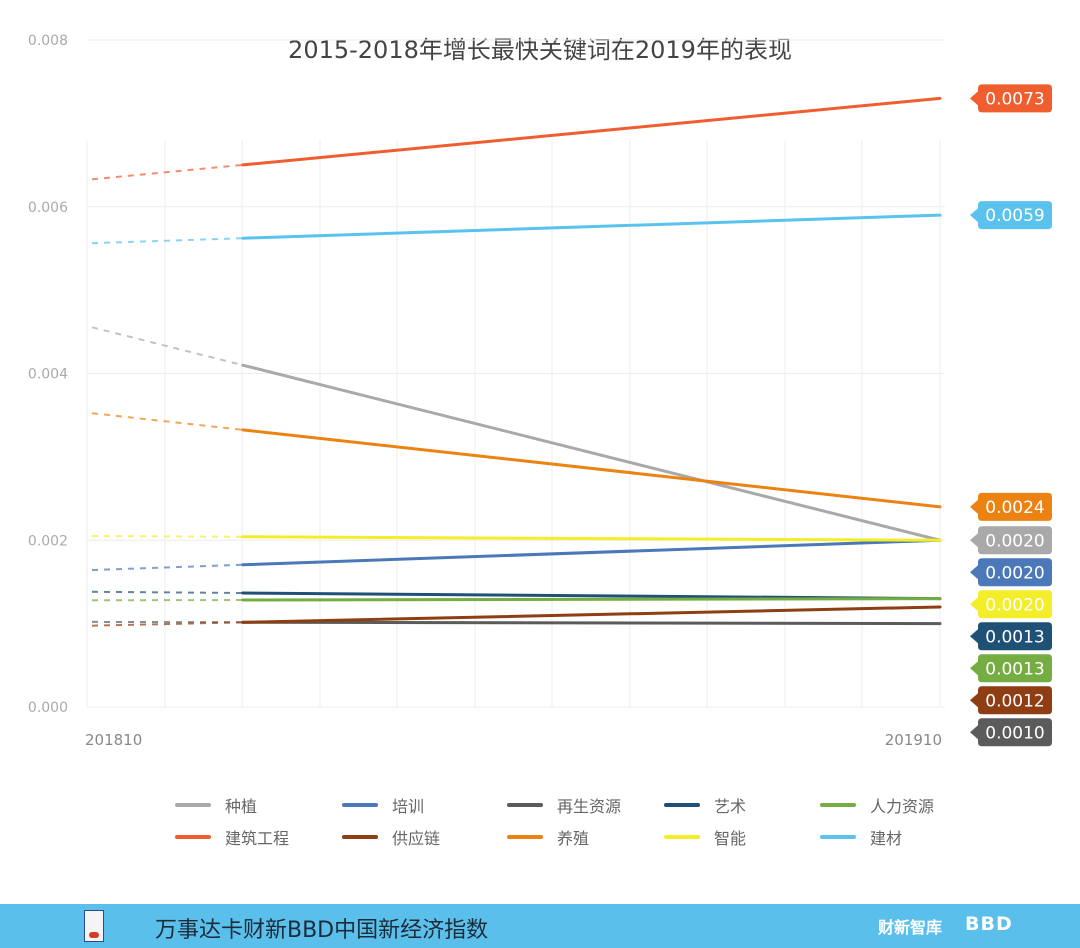 The width and height of the screenshot is (1080, 948). What do you see at coordinates (730, 806) in the screenshot?
I see `legend-label: 艺术` at bounding box center [730, 806].